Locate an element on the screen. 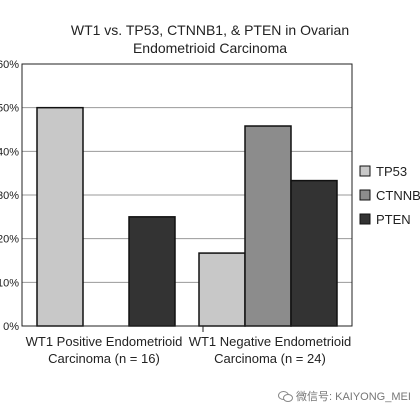  legend: TP53 CTNNB1 PTEN is located at coordinates (389, 195).